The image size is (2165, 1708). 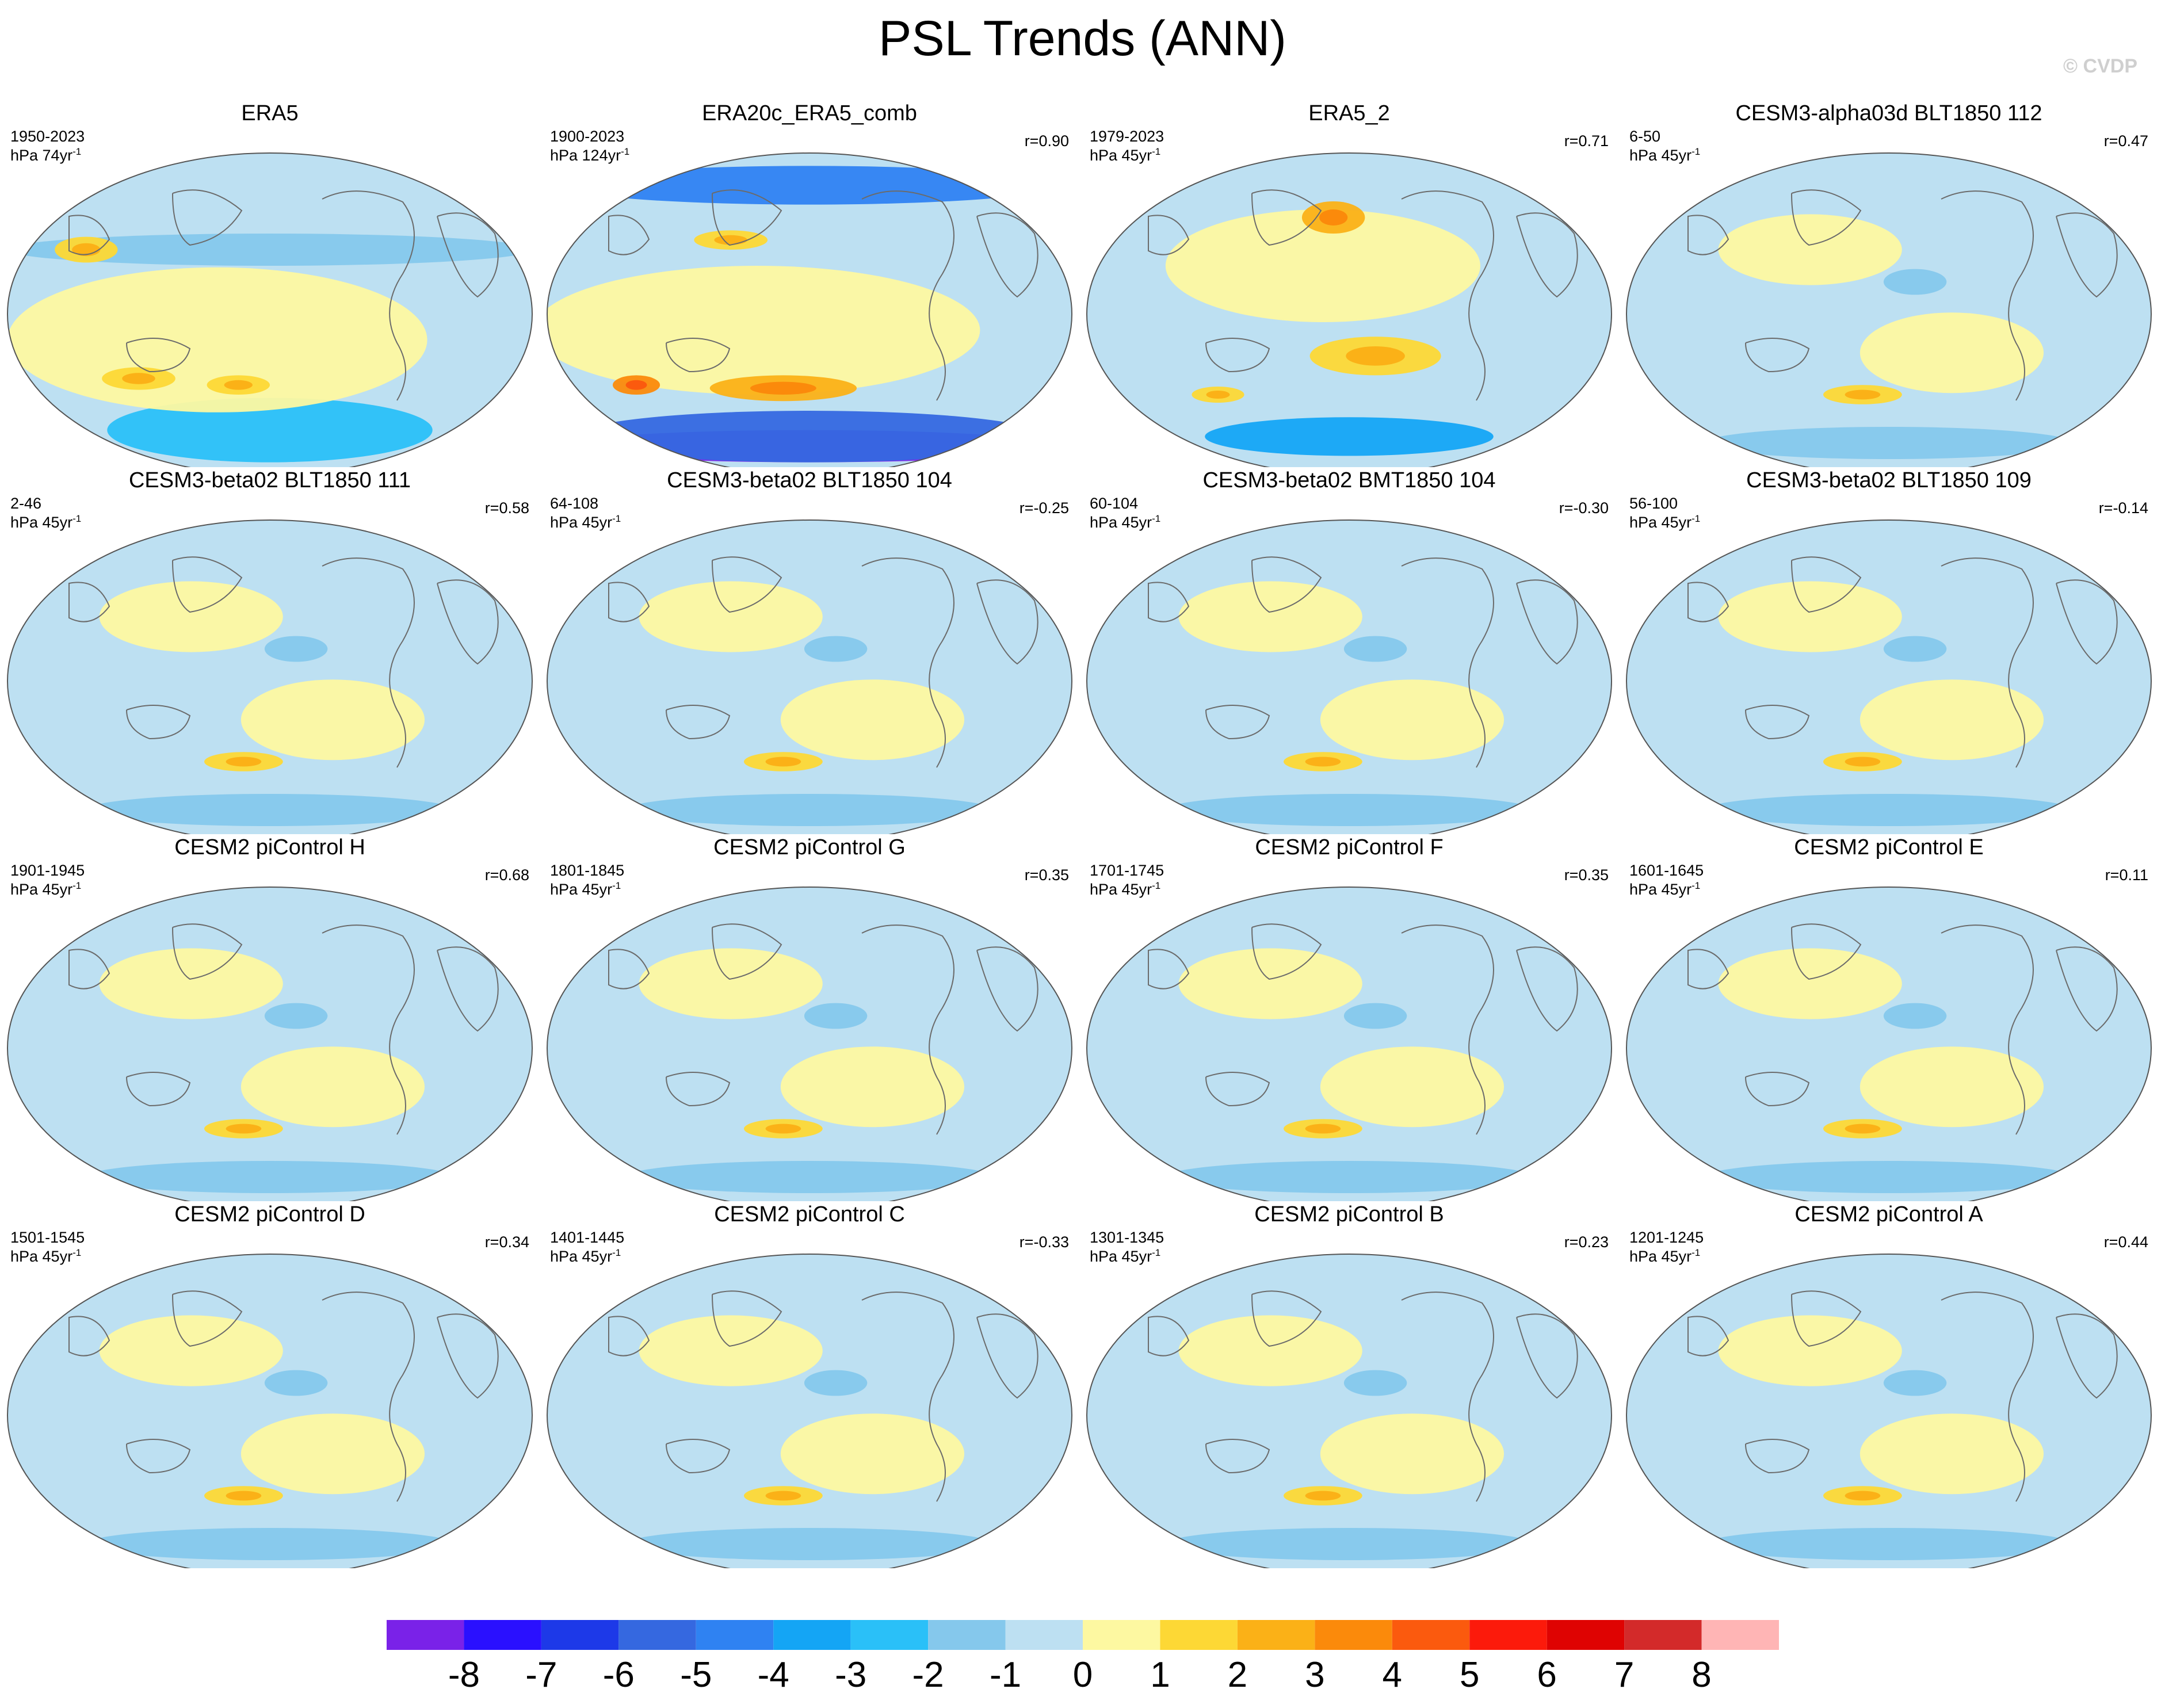 I want to click on colorbar-tick-label: -6, so click(x=618, y=1675).